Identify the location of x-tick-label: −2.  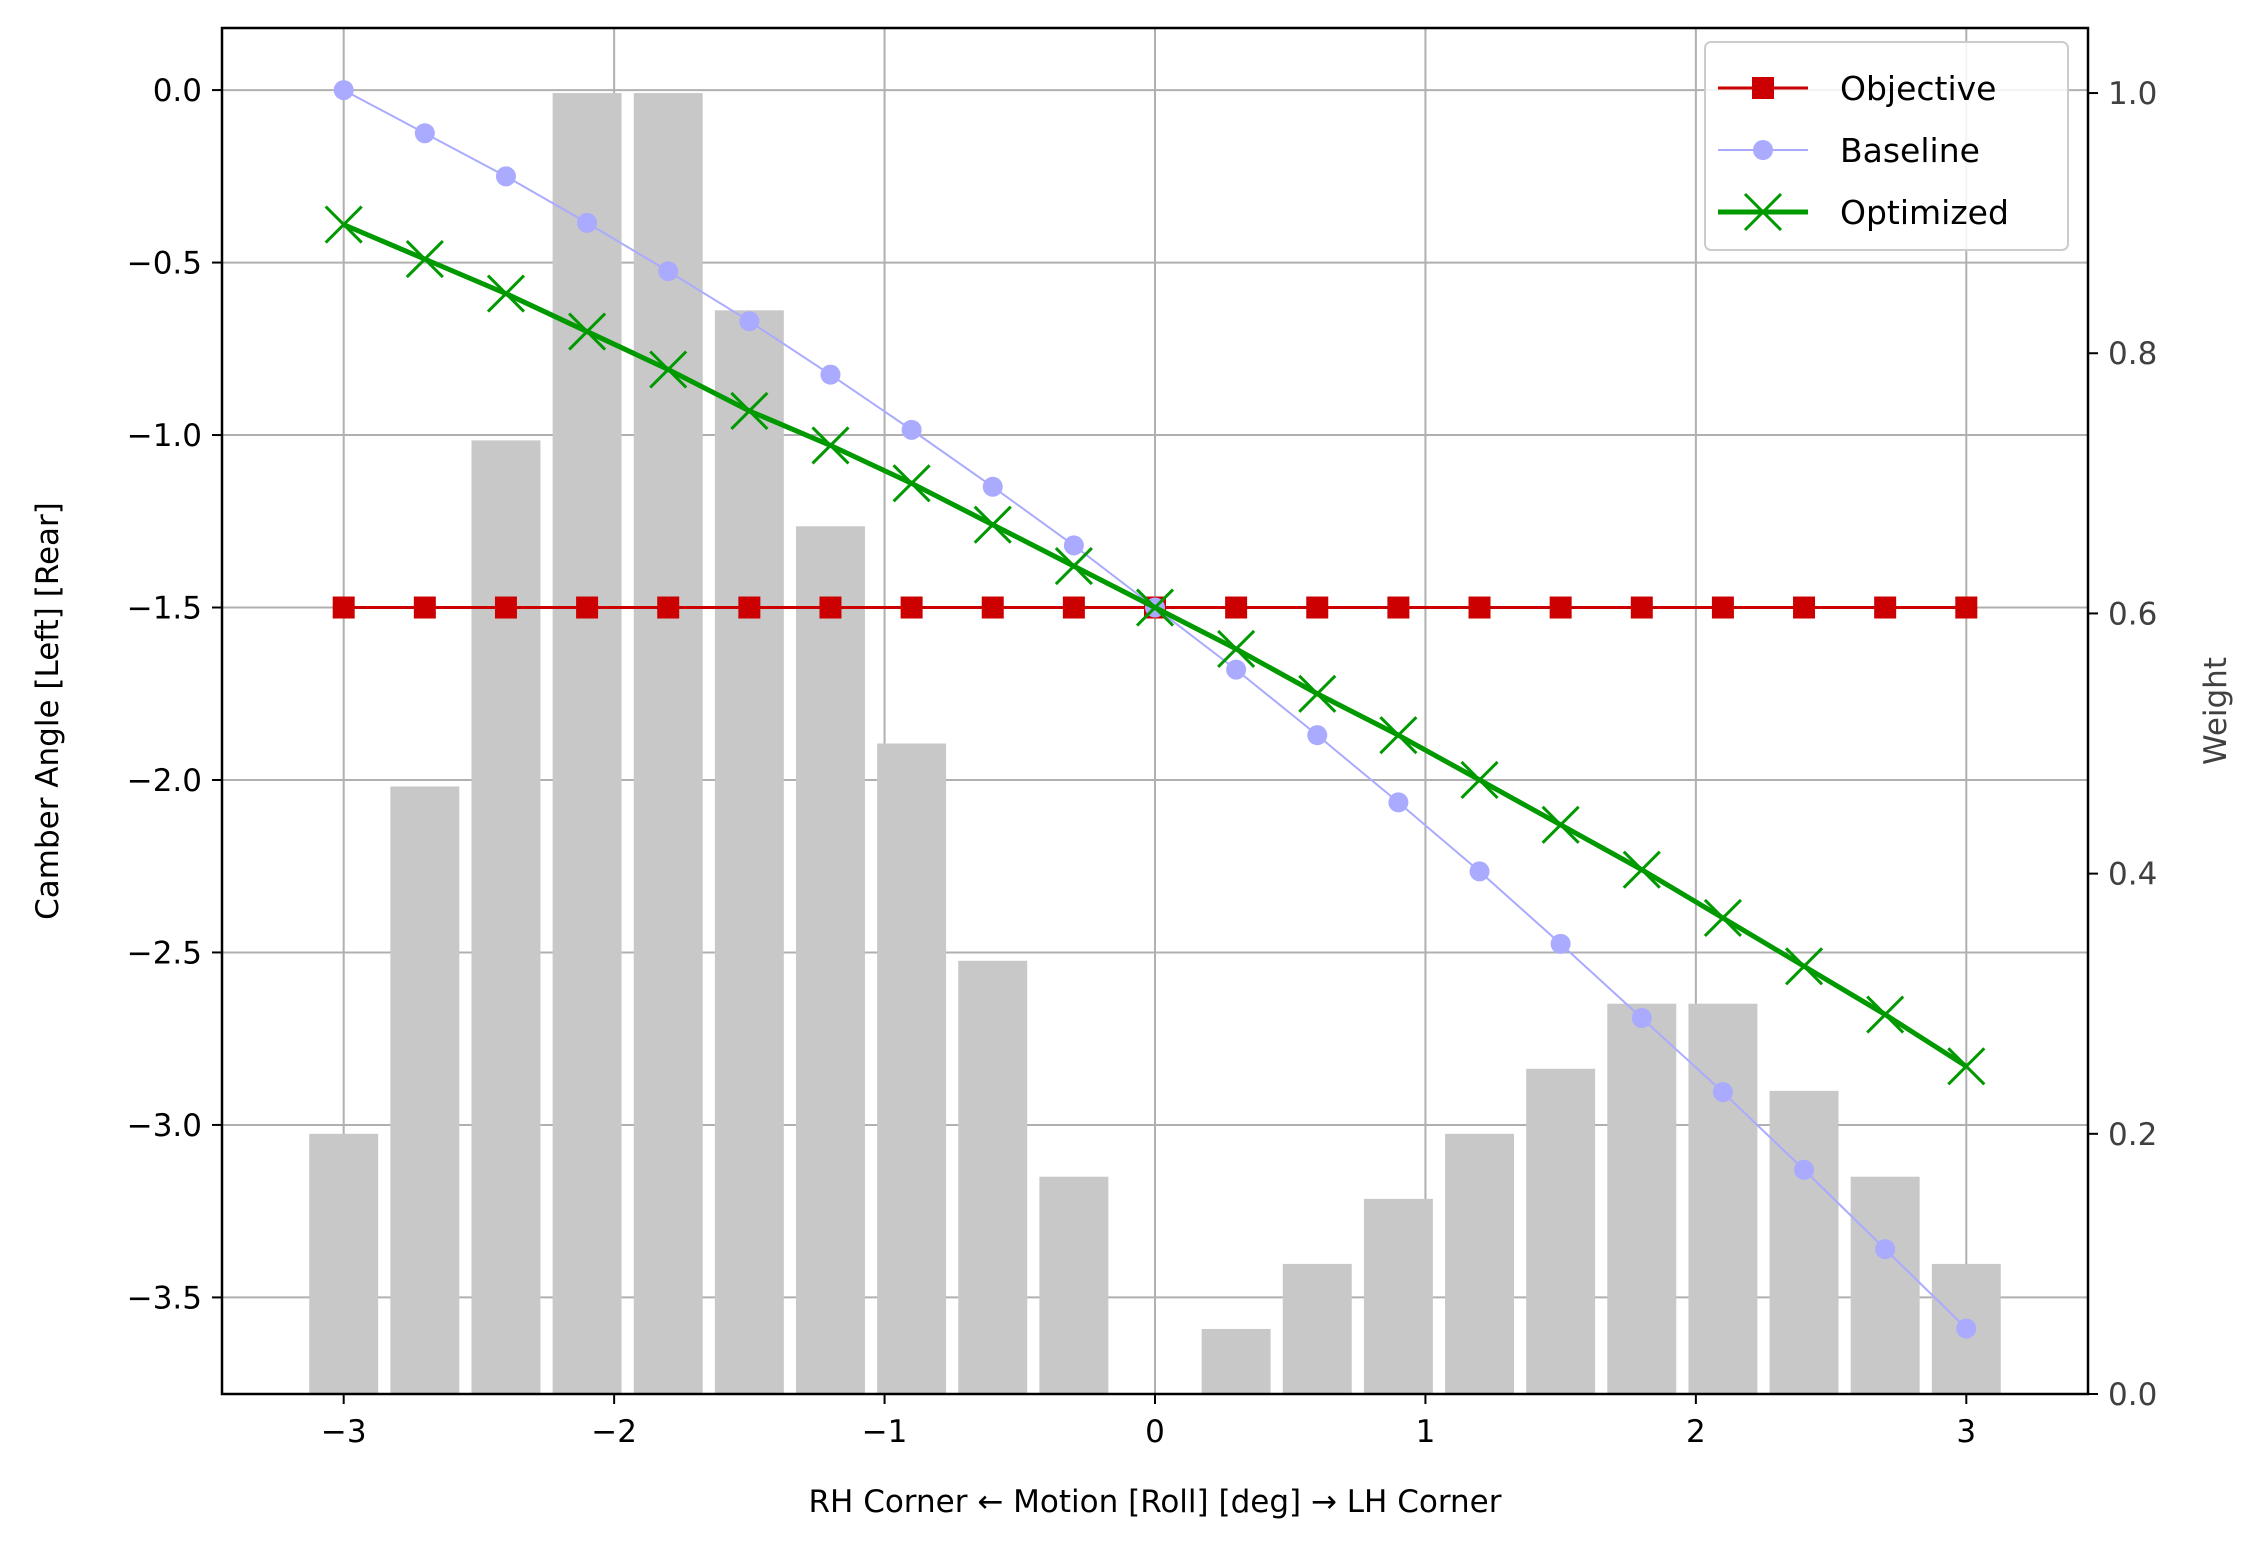
(614, 1432).